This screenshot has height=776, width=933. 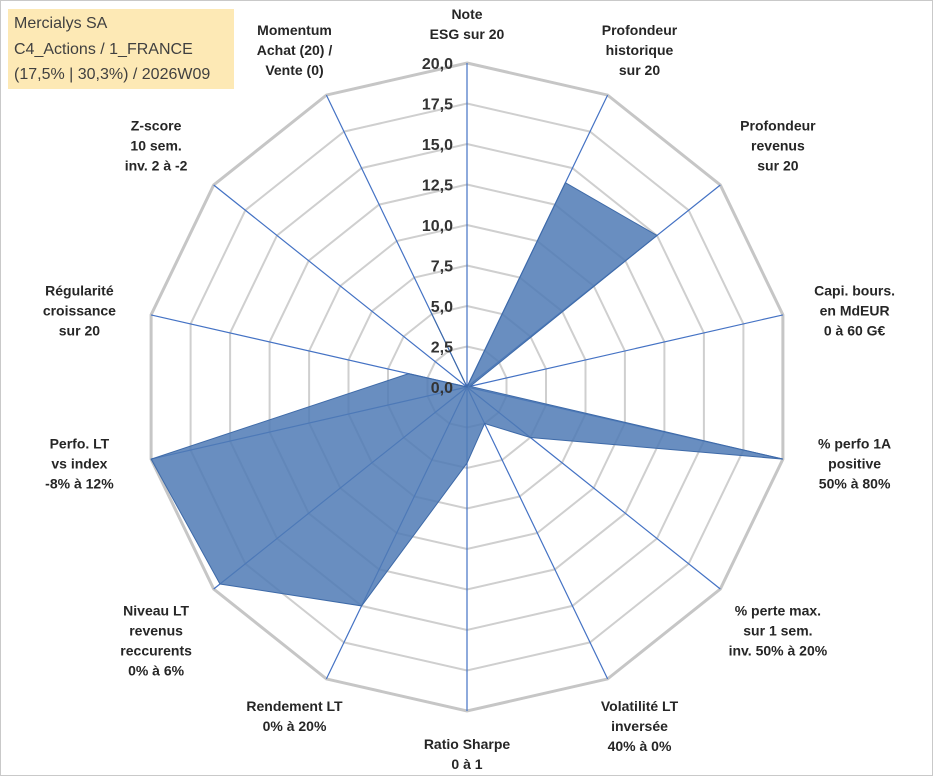 I want to click on axis-label-line: 40% à 0%, so click(x=640, y=746).